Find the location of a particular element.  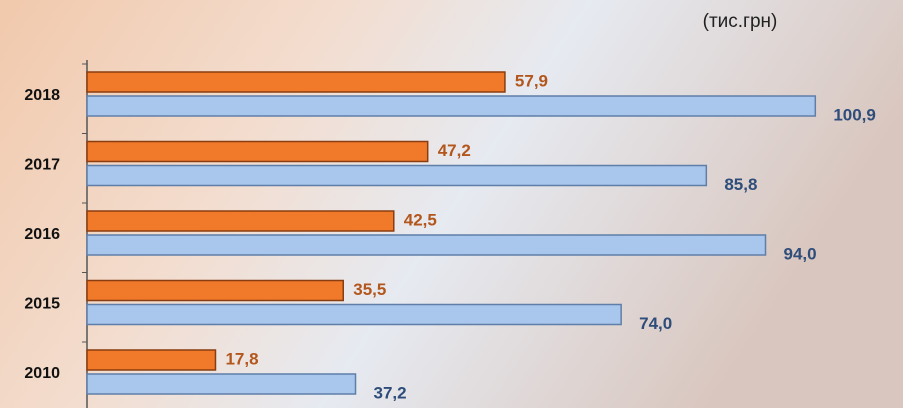

y-tick-label: 2015 is located at coordinates (42, 304).